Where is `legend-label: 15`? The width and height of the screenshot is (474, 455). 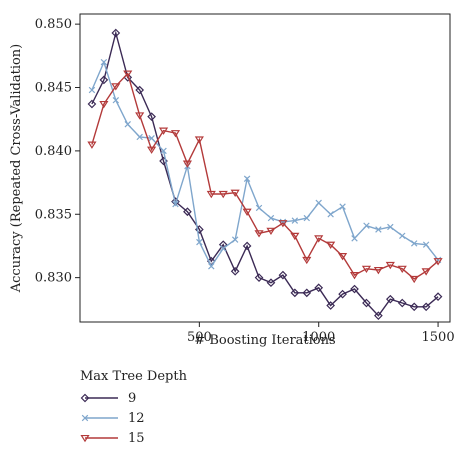 legend-label: 15 is located at coordinates (136, 438).